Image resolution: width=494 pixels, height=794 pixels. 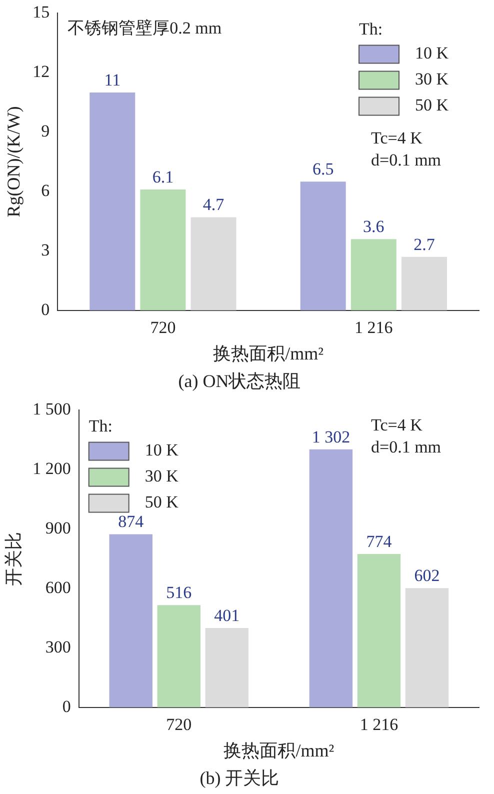 What do you see at coordinates (58, 587) in the screenshot?
I see `y-tick-label: 600` at bounding box center [58, 587].